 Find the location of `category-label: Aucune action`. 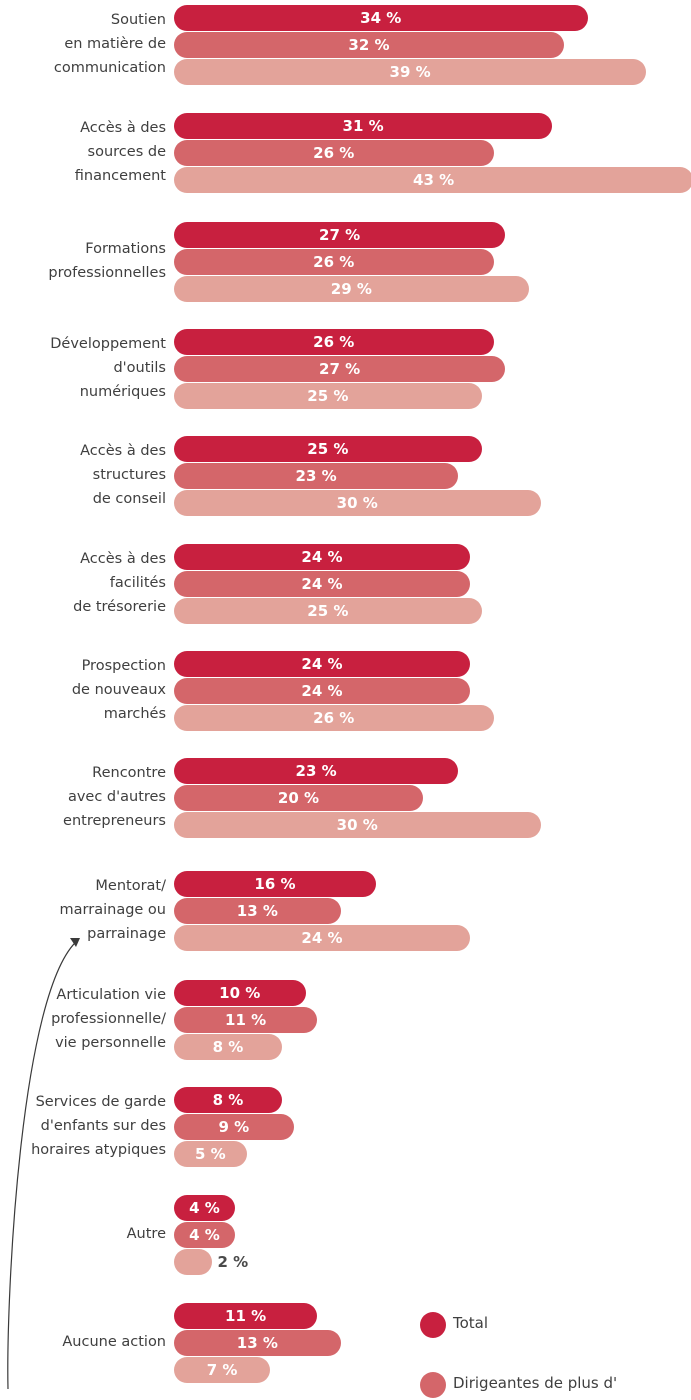

category-label: Aucune action is located at coordinates (114, 1341).